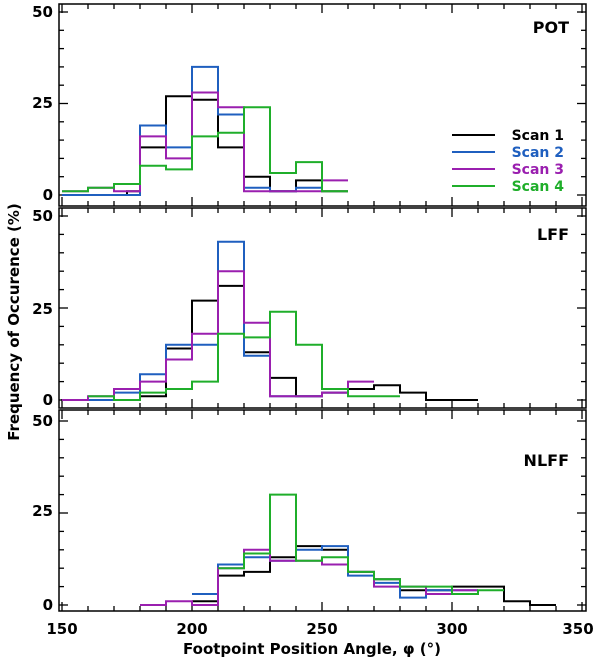 This screenshot has height=662, width=600. Describe the element at coordinates (538, 187) in the screenshot. I see `legend-label-scan-4: Scan 4` at that location.